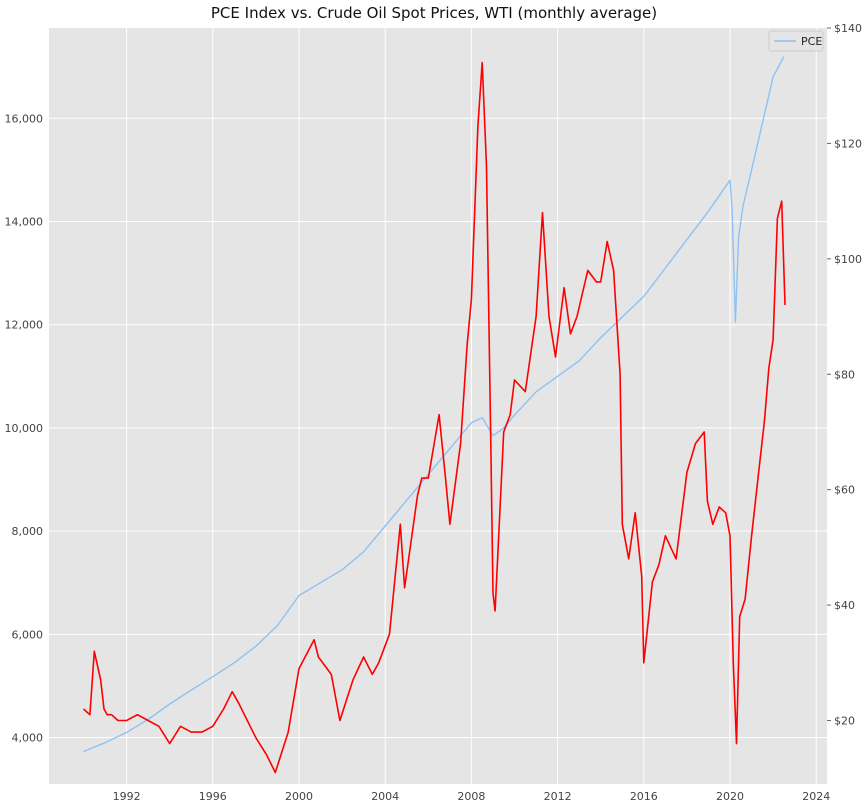 This screenshot has width=868, height=811. What do you see at coordinates (644, 796) in the screenshot?
I see `x-tick-label: 2016` at bounding box center [644, 796].